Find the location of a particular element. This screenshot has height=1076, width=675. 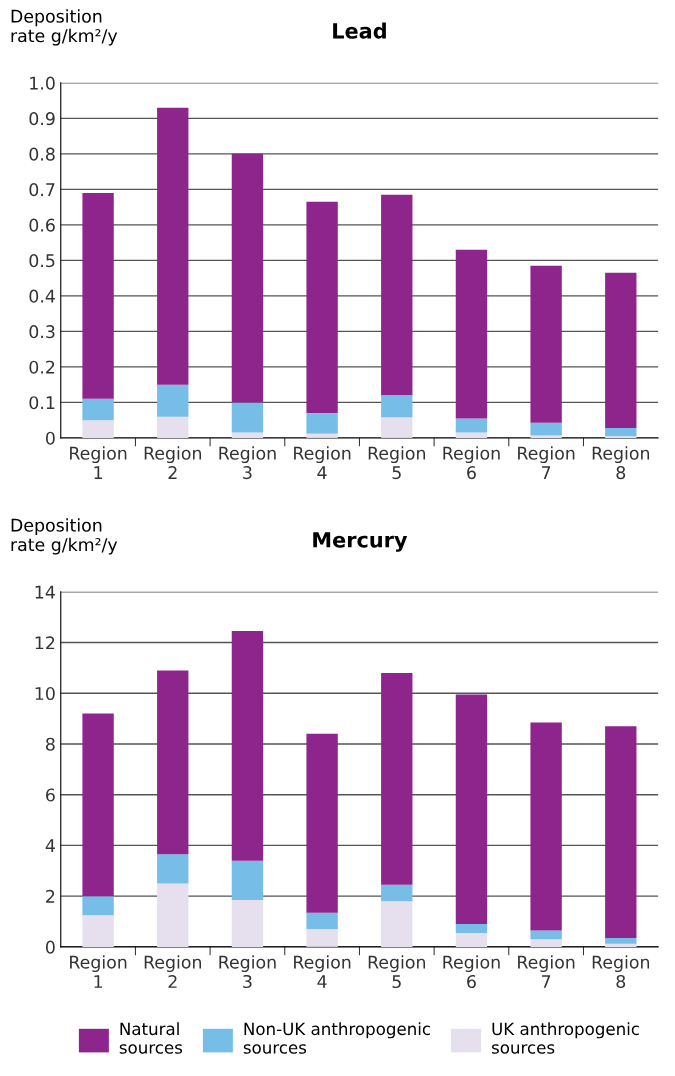

y-tick-label: 10 is located at coordinates (45, 693).